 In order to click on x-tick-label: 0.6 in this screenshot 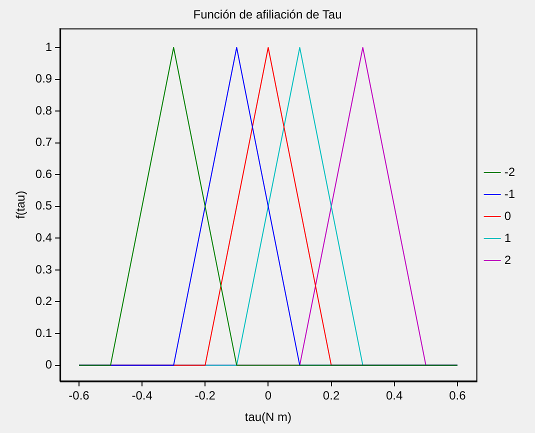, I will do `click(457, 395)`.